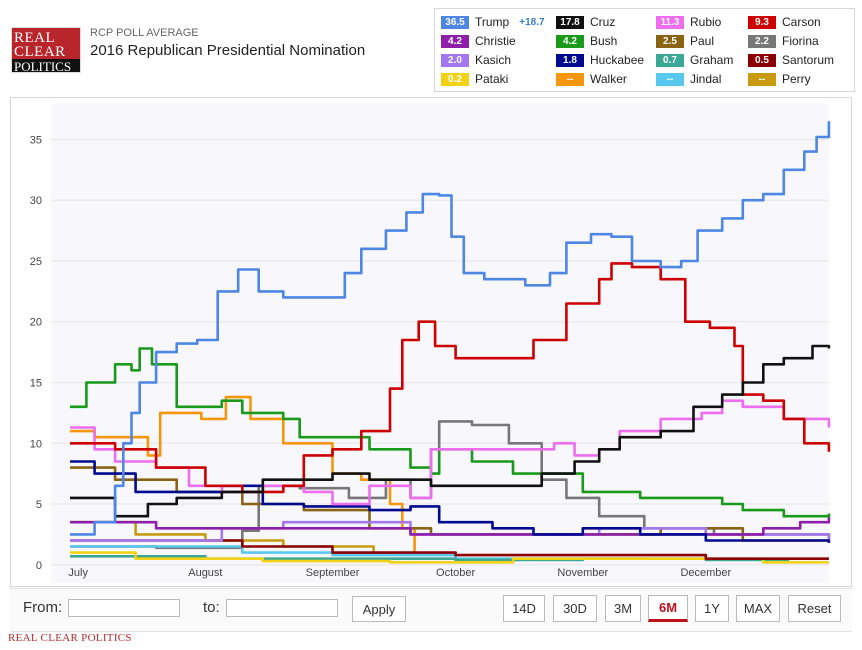  What do you see at coordinates (582, 573) in the screenshot?
I see `x-tick-label: November` at bounding box center [582, 573].